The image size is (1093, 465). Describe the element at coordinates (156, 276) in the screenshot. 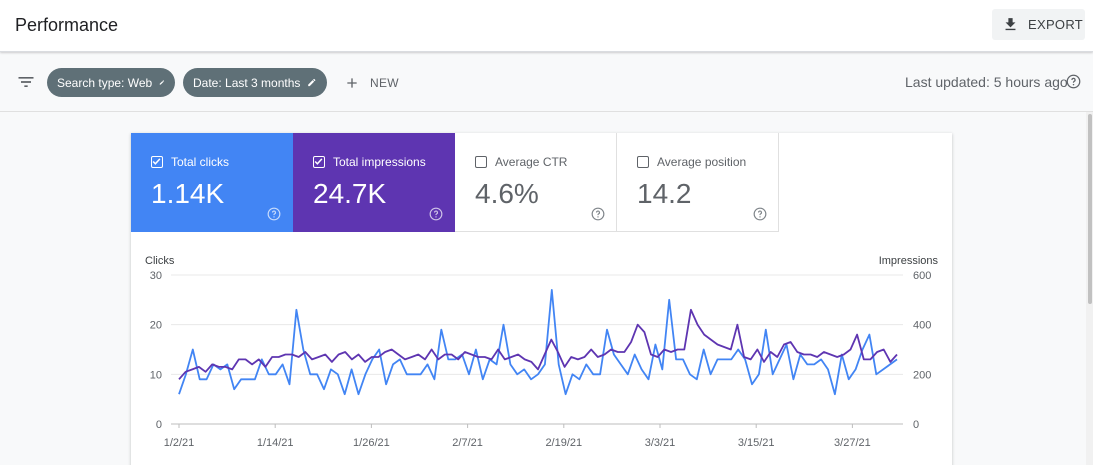

I see `left-tick-label: 30` at that location.